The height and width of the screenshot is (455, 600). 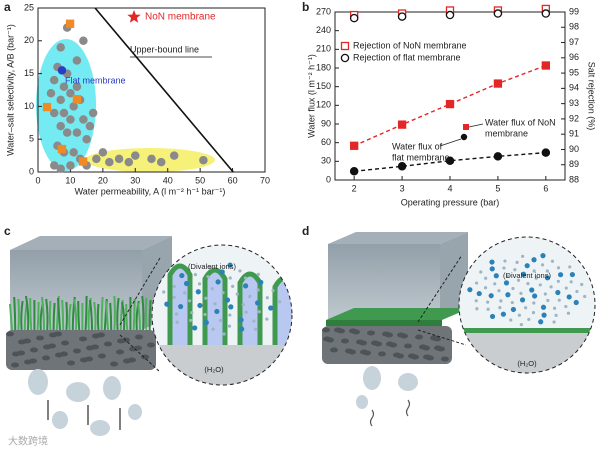 I want to click on y-tick-label: 150, so click(x=323, y=86).